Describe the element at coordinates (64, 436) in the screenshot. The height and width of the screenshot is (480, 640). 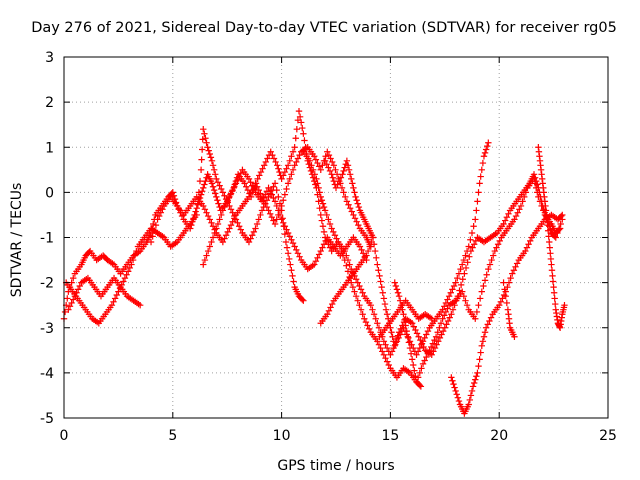
I see `x-tick-label: 0` at that location.